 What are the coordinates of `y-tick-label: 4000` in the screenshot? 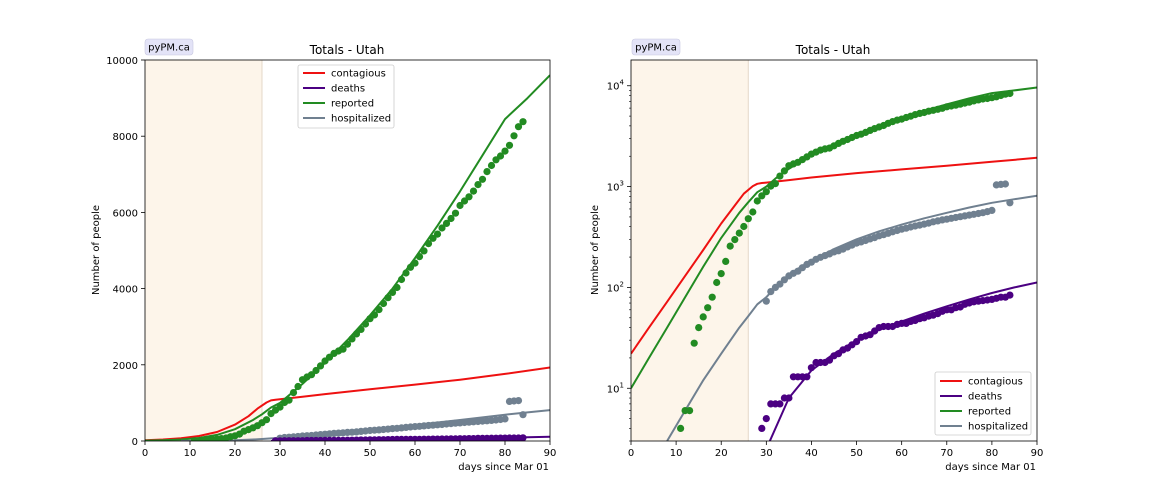 It's located at (125, 290).